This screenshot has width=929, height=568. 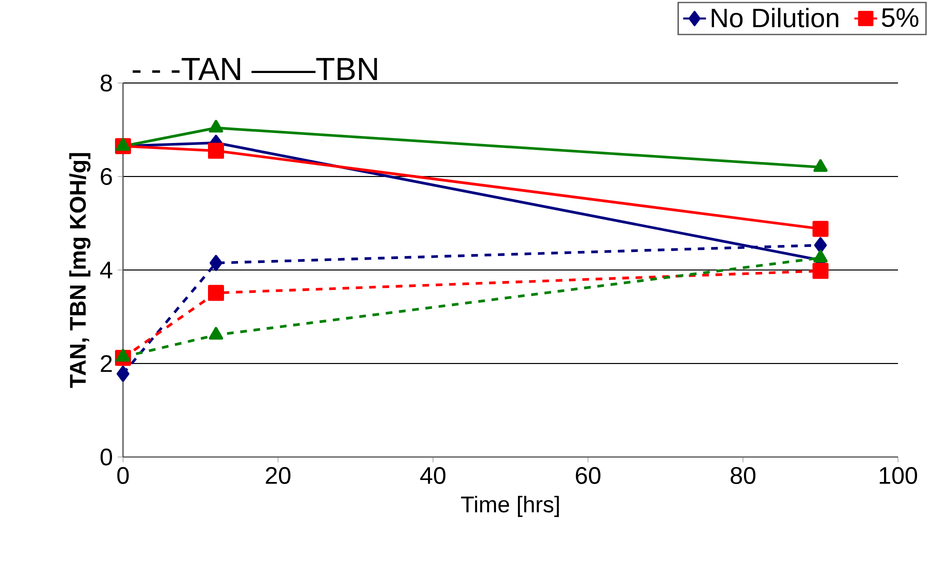 What do you see at coordinates (123, 475) in the screenshot?
I see `x-tick-label: 0` at bounding box center [123, 475].